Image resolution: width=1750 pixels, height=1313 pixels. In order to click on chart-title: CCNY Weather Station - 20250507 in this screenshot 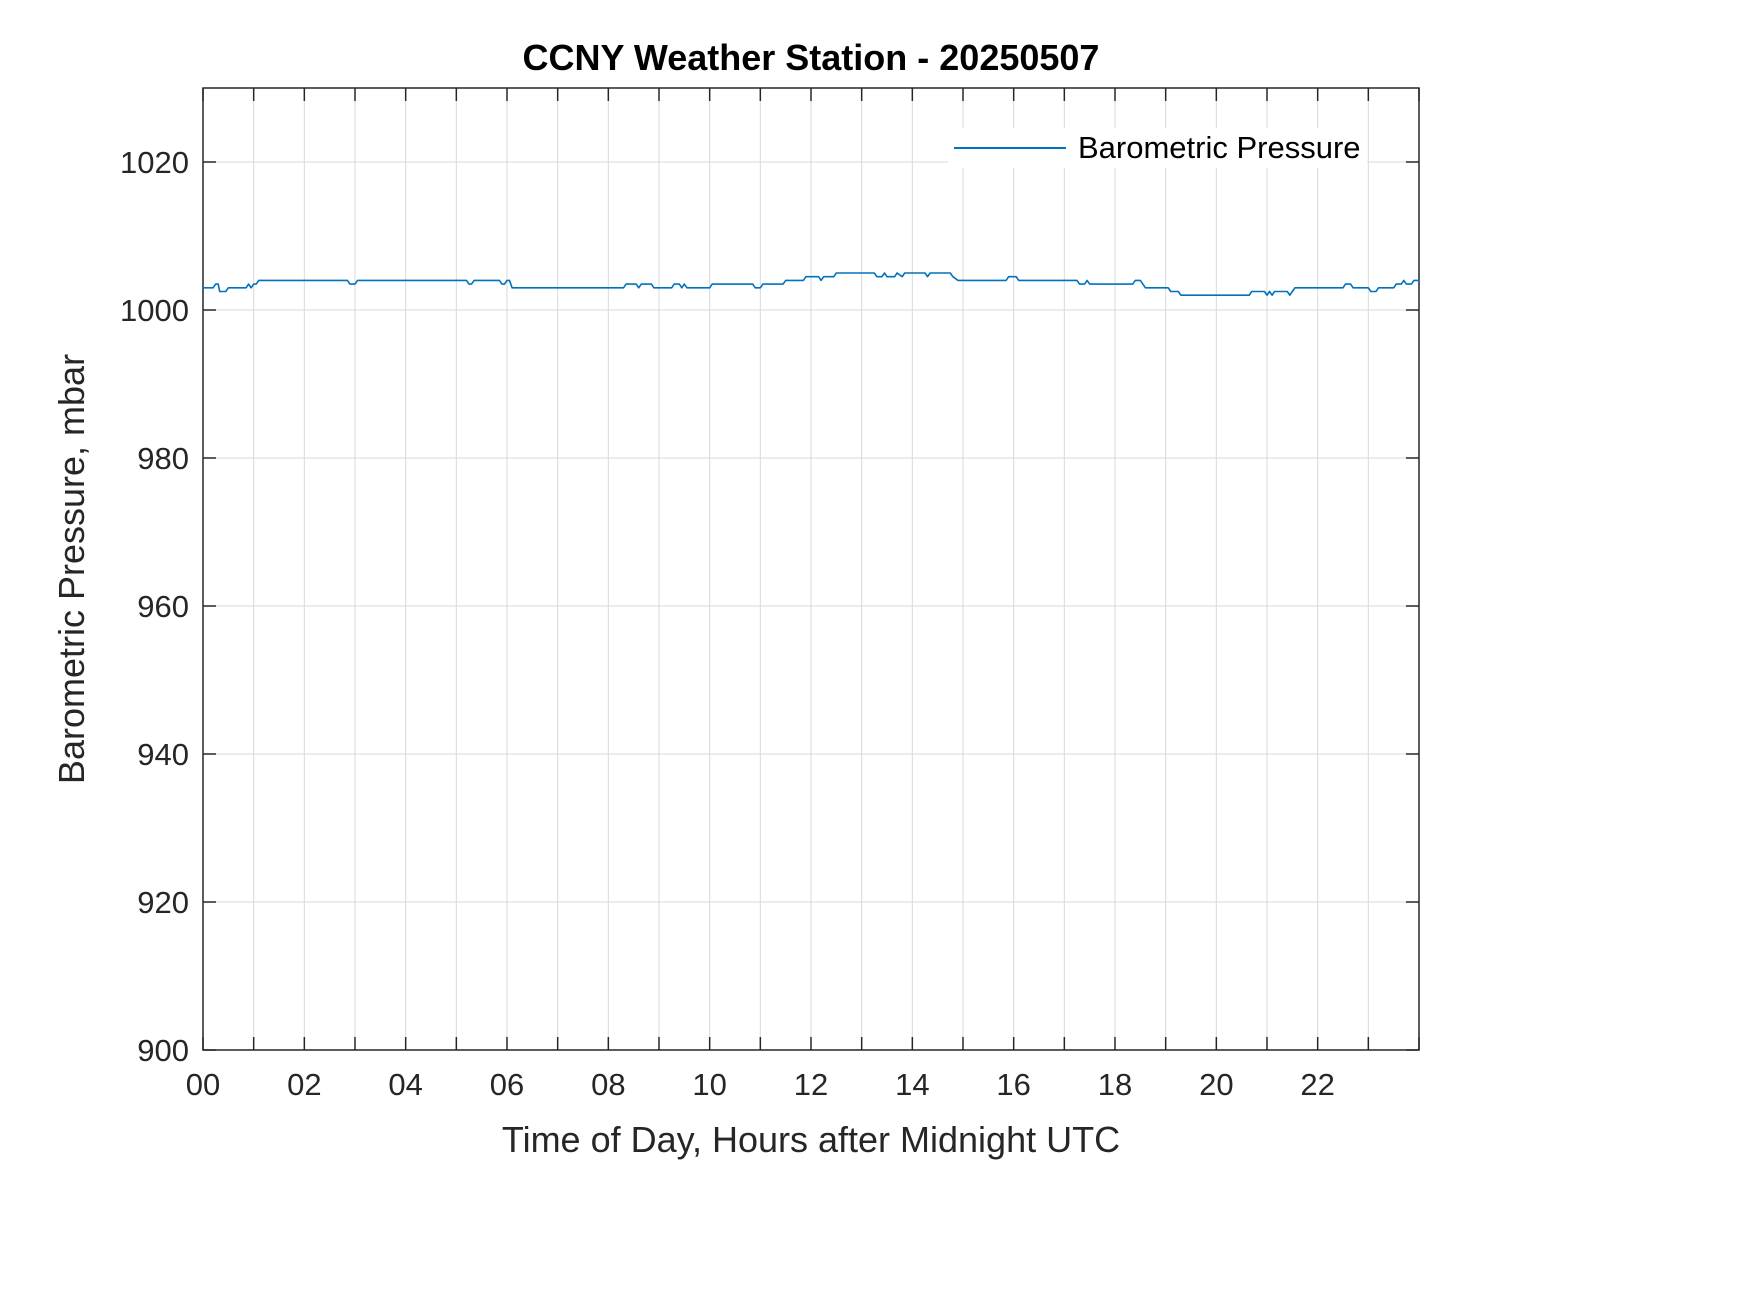, I will do `click(811, 57)`.